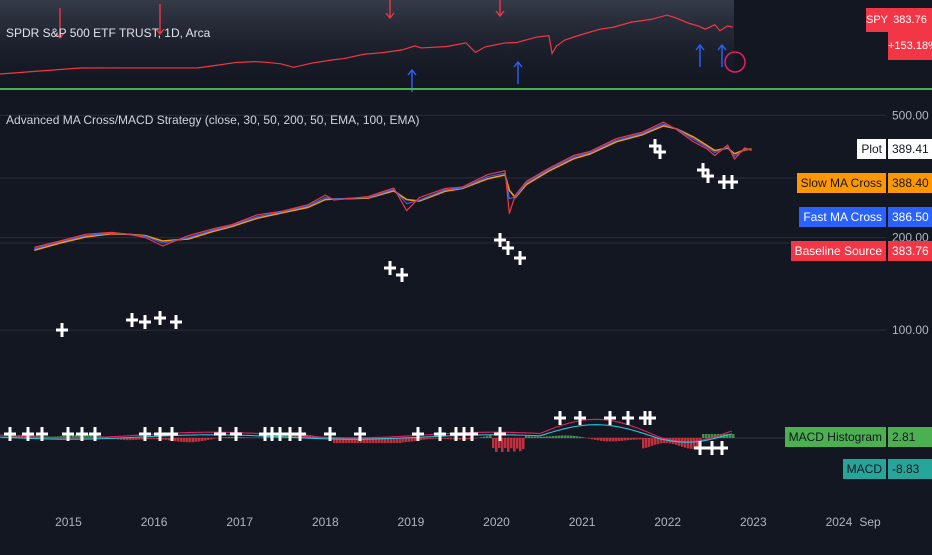  What do you see at coordinates (838, 251) in the screenshot?
I see `legend-label: Baseline Source` at bounding box center [838, 251].